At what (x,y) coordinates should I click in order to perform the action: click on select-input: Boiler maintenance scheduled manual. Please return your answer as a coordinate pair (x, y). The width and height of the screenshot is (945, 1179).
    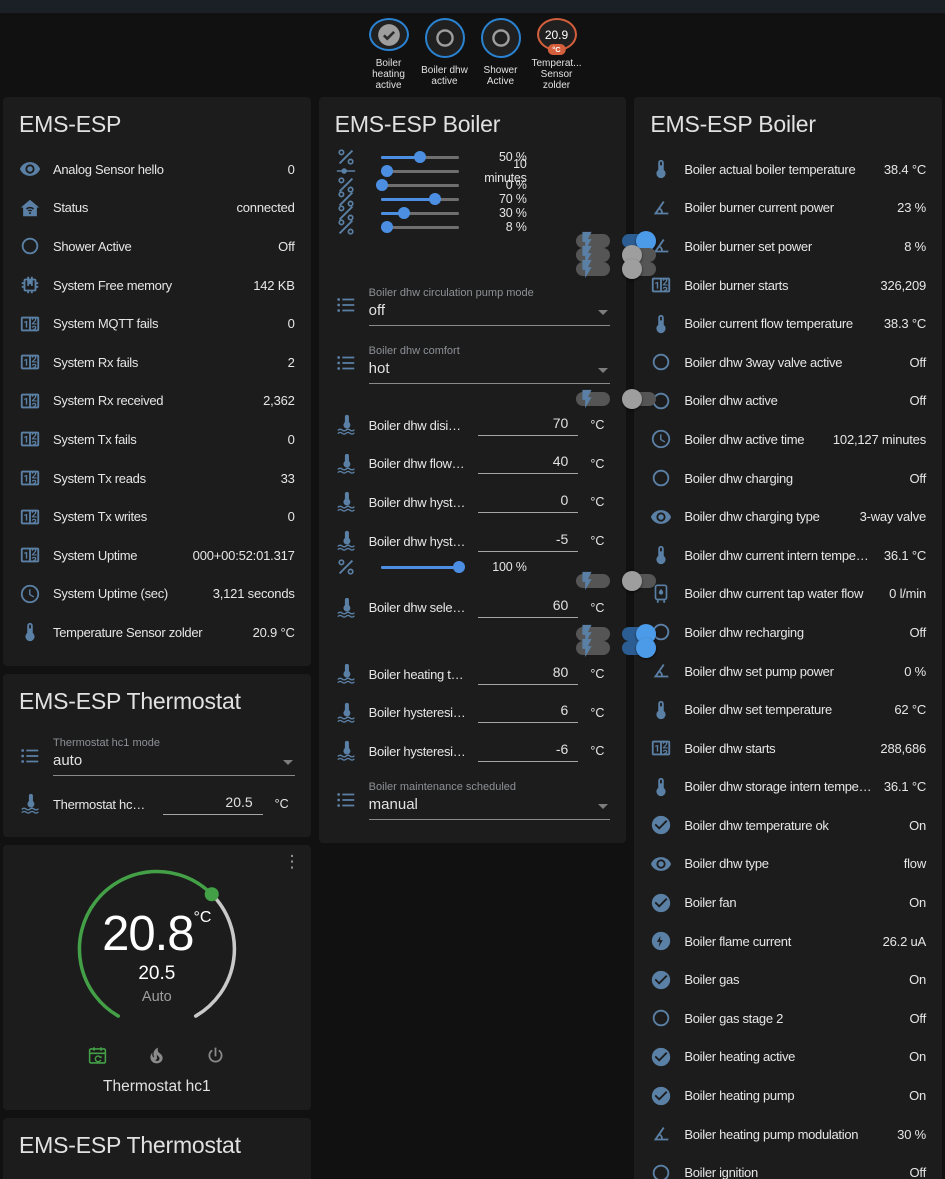
    Looking at the image, I should click on (489, 800).